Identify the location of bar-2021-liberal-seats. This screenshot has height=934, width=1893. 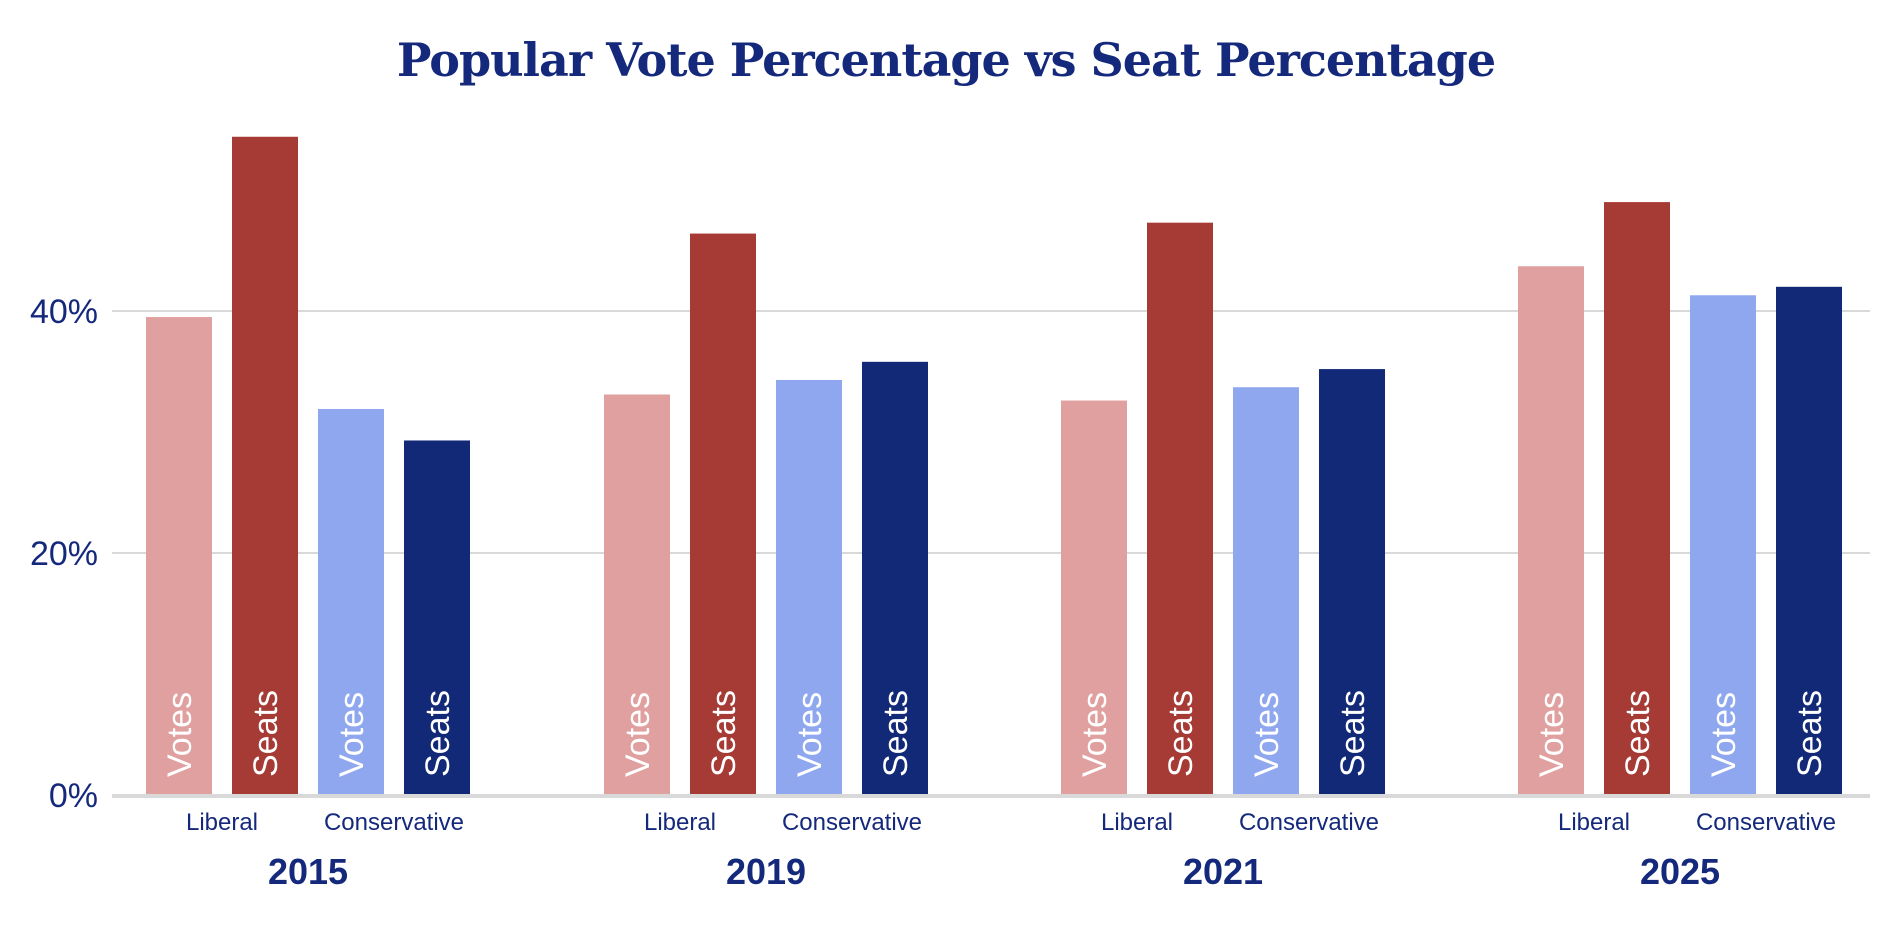
(1180, 509).